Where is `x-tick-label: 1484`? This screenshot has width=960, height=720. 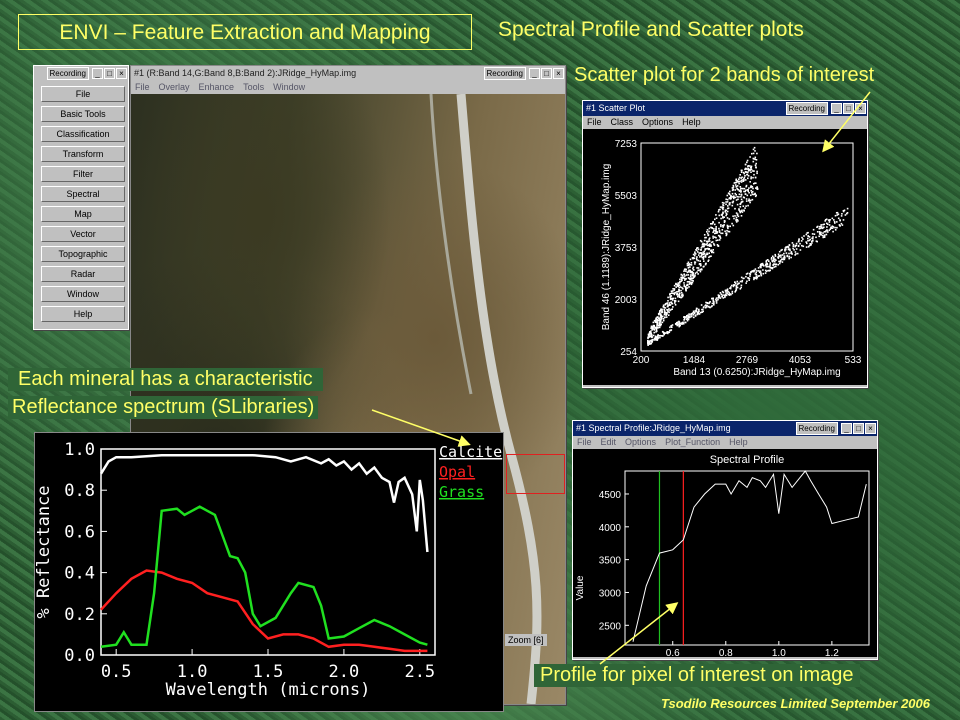 x-tick-label: 1484 is located at coordinates (694, 360).